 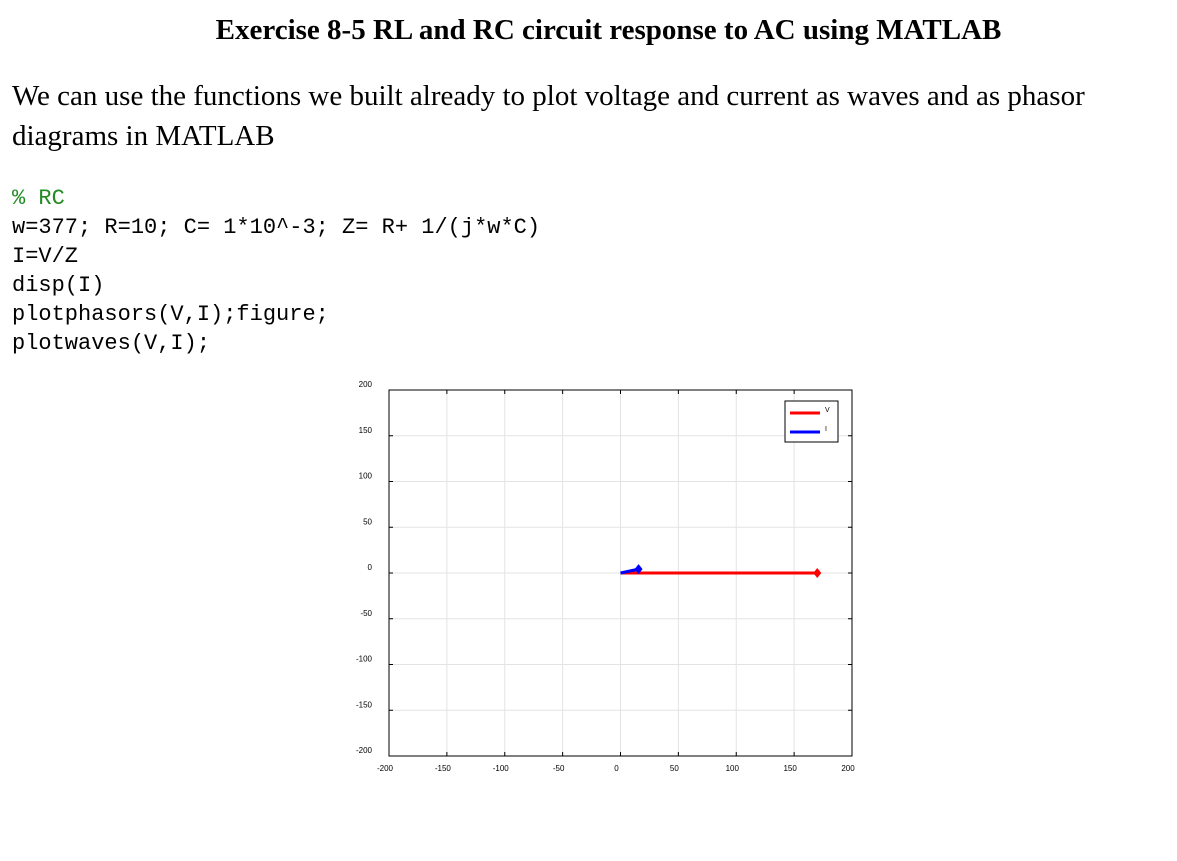 What do you see at coordinates (276, 227) in the screenshot?
I see `code-line: w=377; R=10; C= 1*10^-3; Z= R+ 1/(j*w*C)` at bounding box center [276, 227].